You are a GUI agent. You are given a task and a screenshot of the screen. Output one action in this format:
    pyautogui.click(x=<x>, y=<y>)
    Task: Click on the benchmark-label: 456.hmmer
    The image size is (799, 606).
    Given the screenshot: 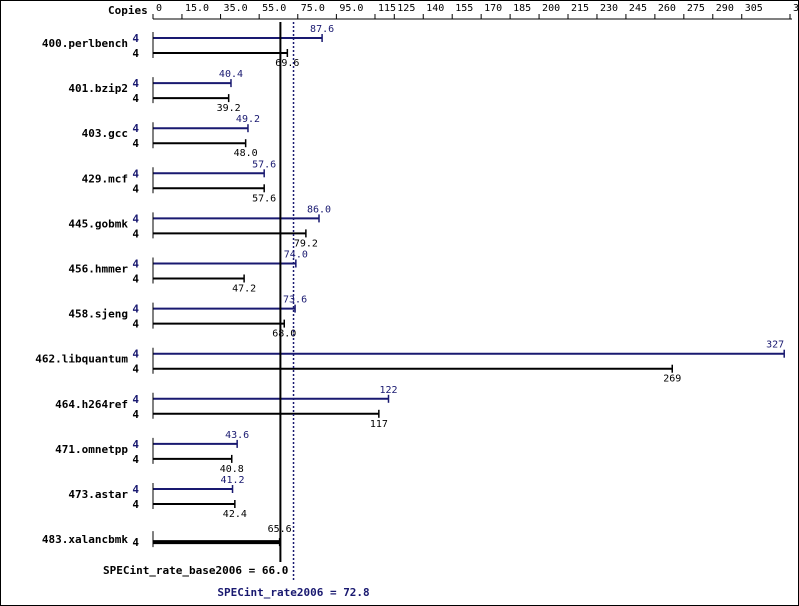 What is the action you would take?
    pyautogui.click(x=98, y=269)
    